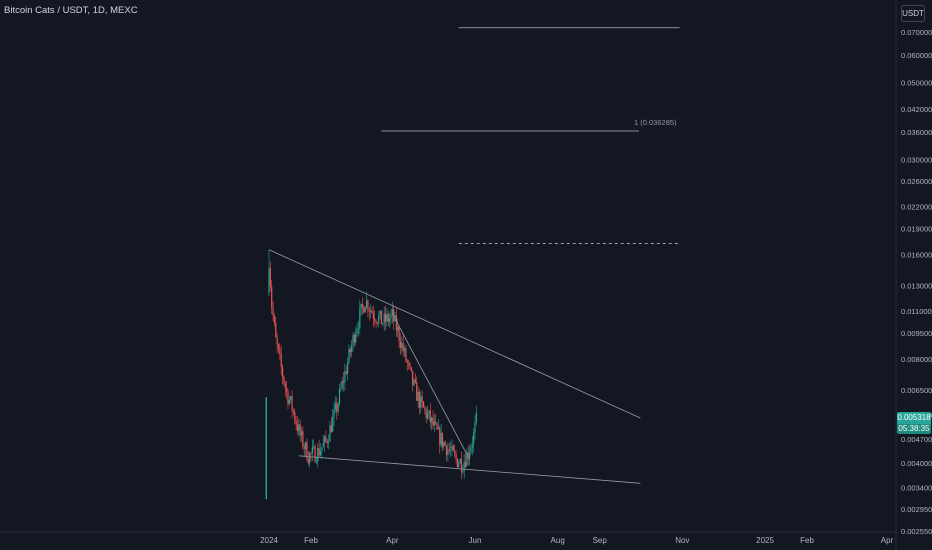  Describe the element at coordinates (916, 439) in the screenshot. I see `price-tick-label: 0.004700` at that location.